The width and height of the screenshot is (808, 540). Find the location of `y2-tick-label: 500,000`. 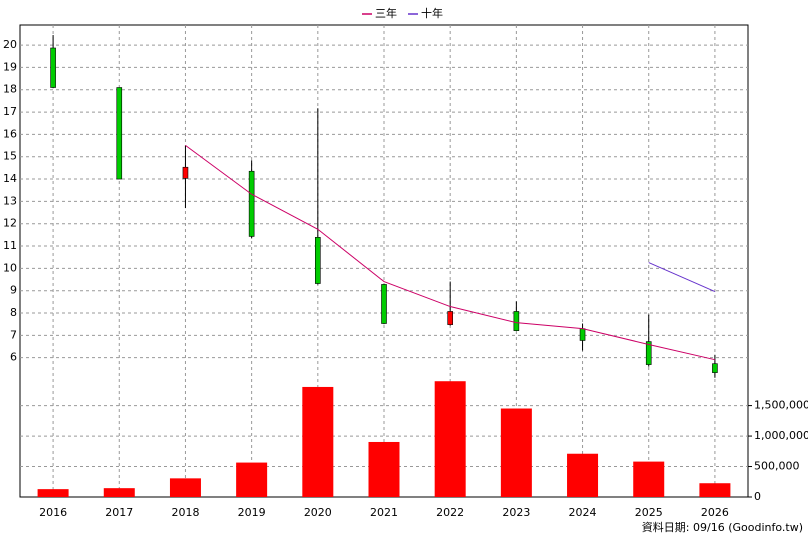

y2-tick-label: 500,000 is located at coordinates (777, 466).